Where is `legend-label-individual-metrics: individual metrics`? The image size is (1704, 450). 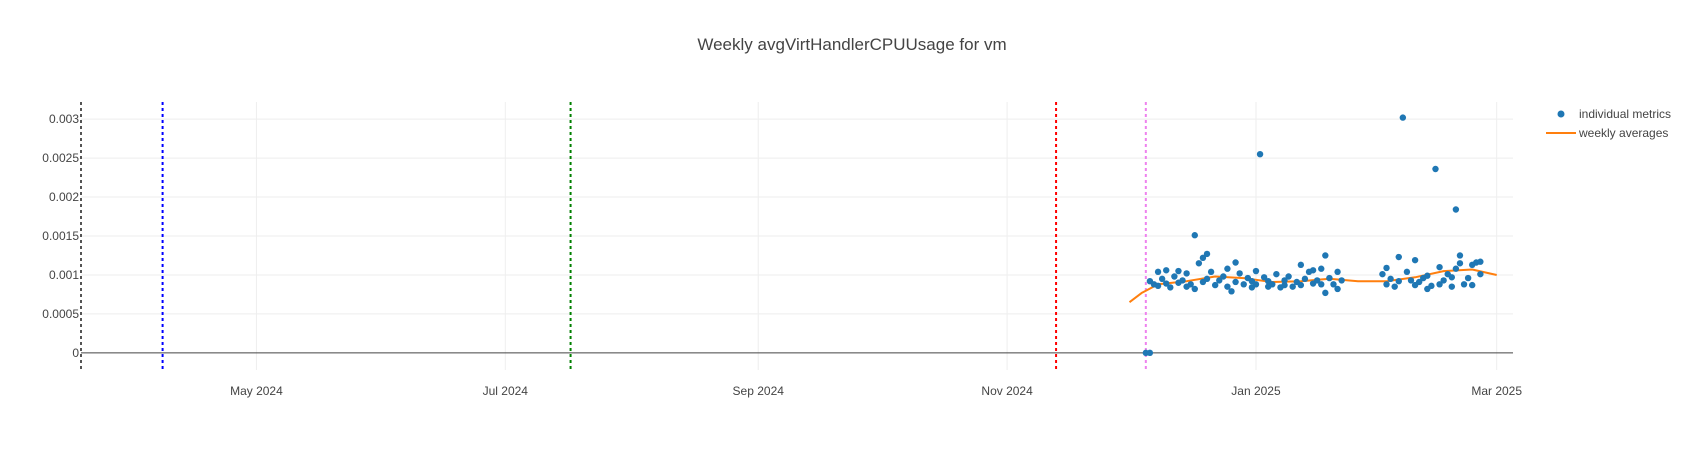 legend-label-individual-metrics: individual metrics is located at coordinates (1625, 114).